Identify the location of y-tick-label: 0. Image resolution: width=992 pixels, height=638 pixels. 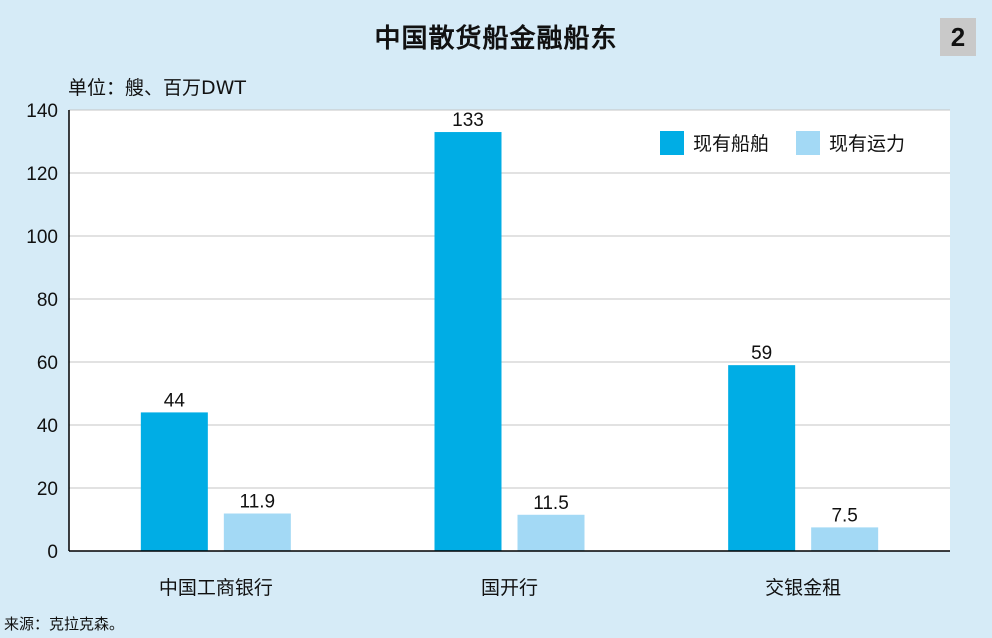
(52, 552).